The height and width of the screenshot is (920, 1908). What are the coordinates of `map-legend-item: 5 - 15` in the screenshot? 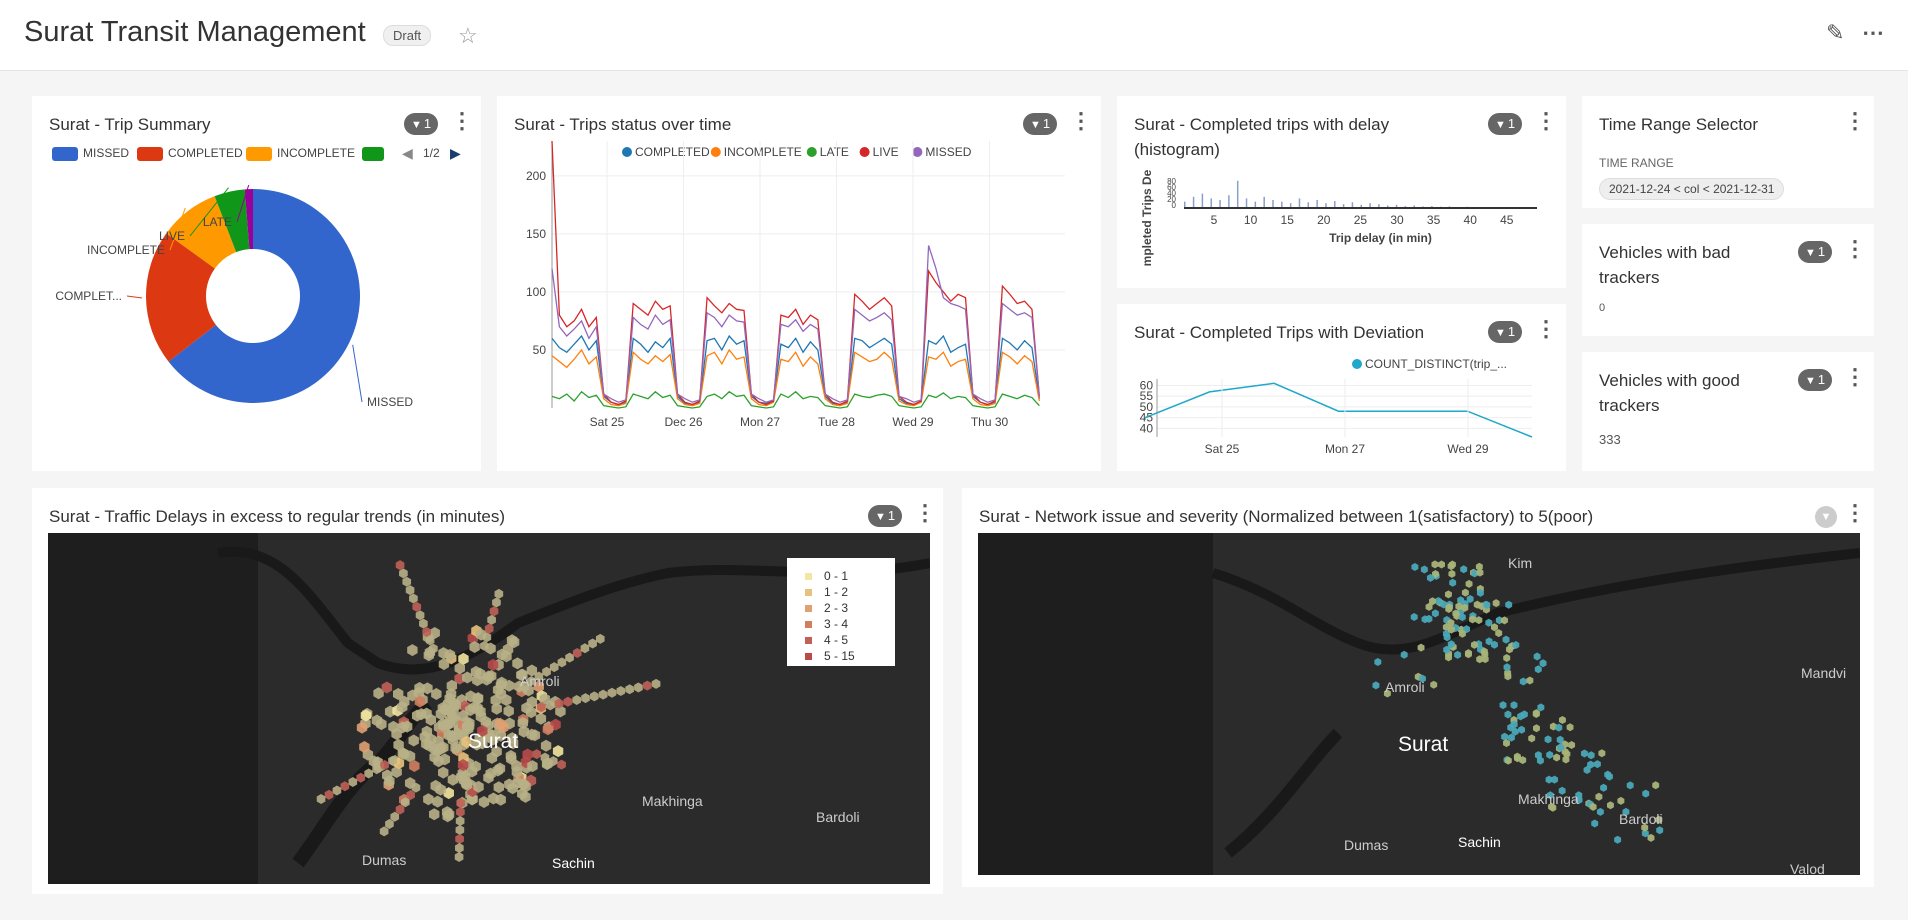 It's located at (850, 656).